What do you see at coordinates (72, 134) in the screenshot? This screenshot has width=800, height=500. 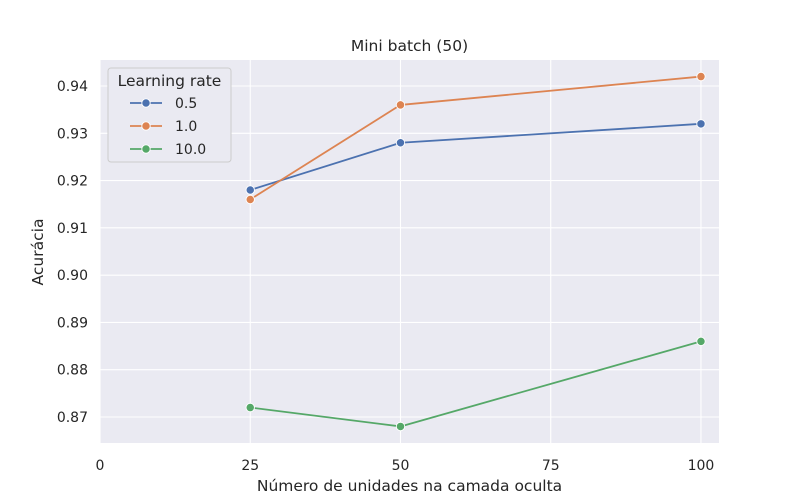 I see `y-tick-label: 0.93` at bounding box center [72, 134].